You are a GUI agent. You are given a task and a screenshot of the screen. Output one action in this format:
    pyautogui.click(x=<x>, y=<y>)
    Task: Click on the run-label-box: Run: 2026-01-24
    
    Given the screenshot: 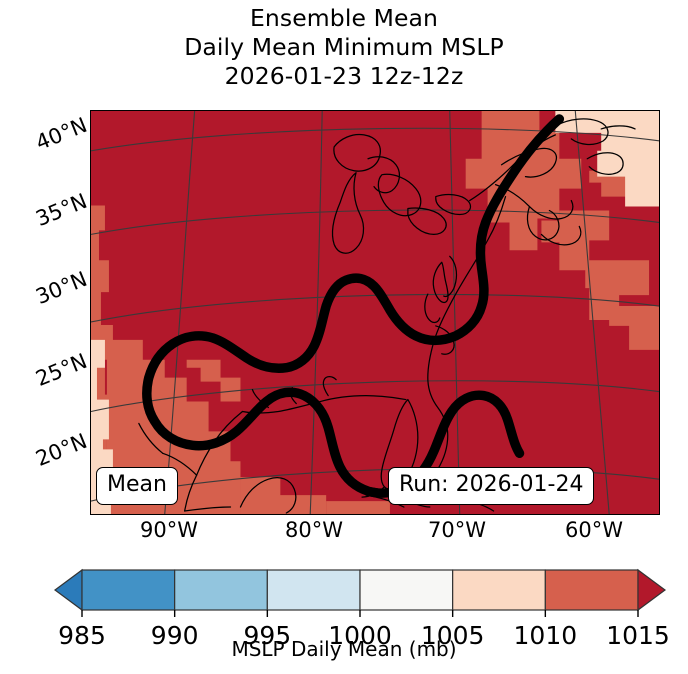 What is the action you would take?
    pyautogui.click(x=491, y=486)
    